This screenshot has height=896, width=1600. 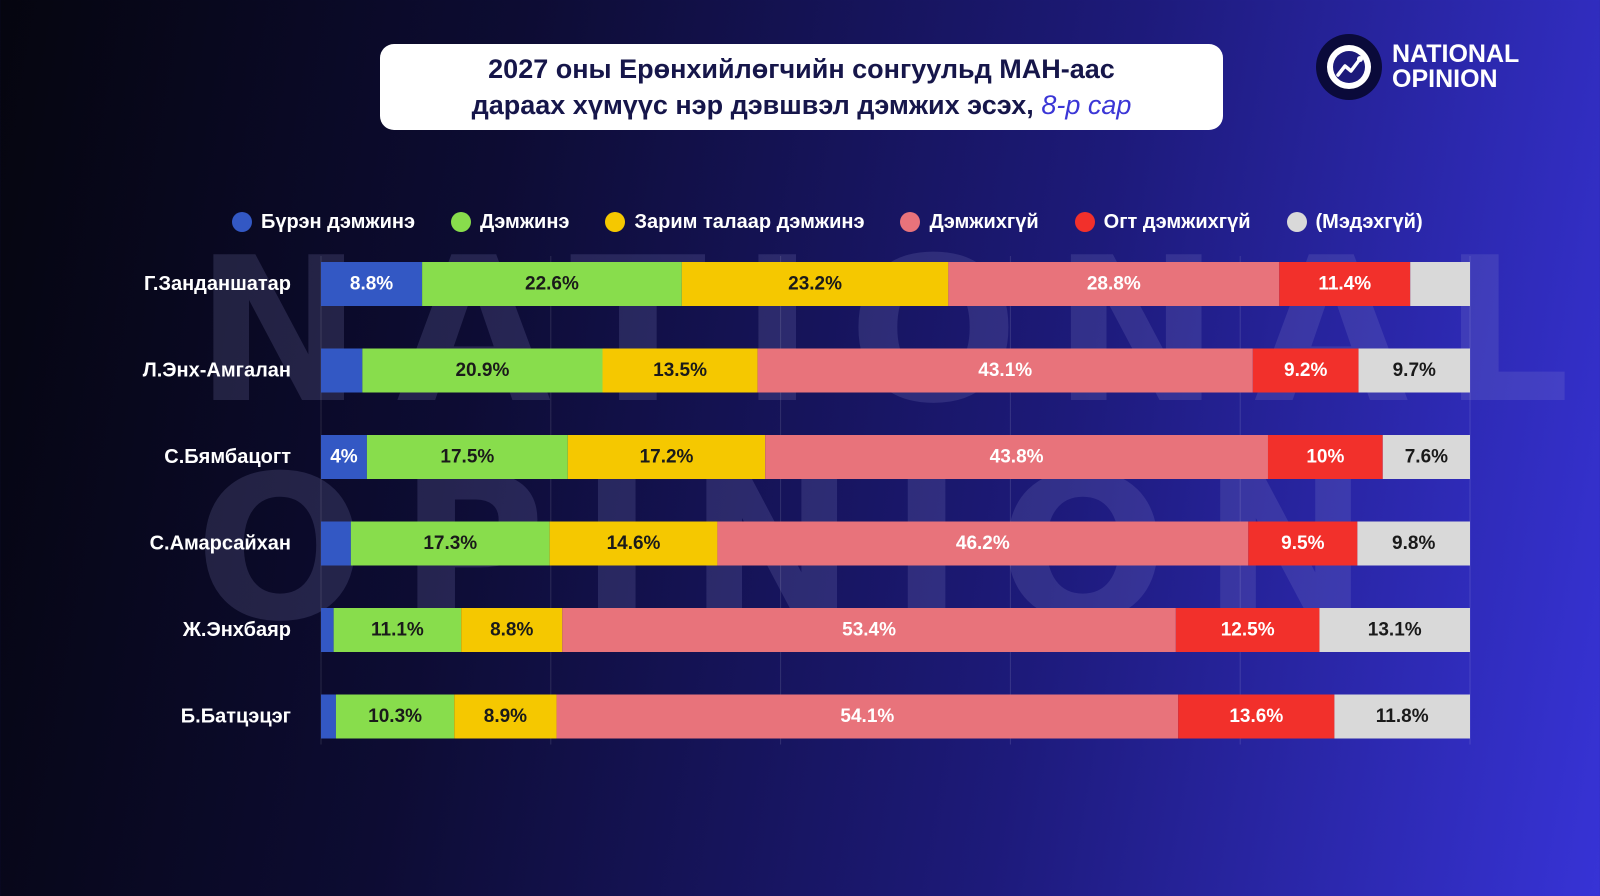 I want to click on data-label: 4%, so click(x=344, y=457).